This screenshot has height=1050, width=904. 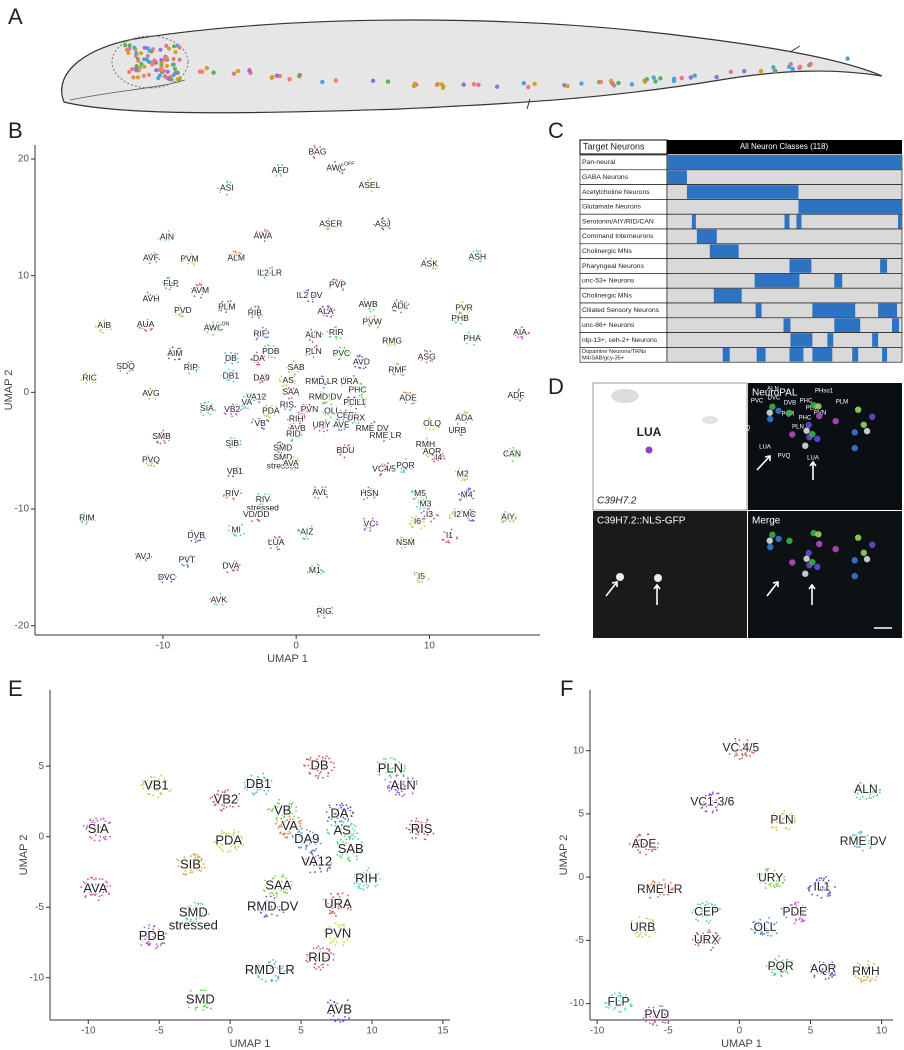 What do you see at coordinates (765, 927) in the screenshot?
I see `cluster-label: OLL` at bounding box center [765, 927].